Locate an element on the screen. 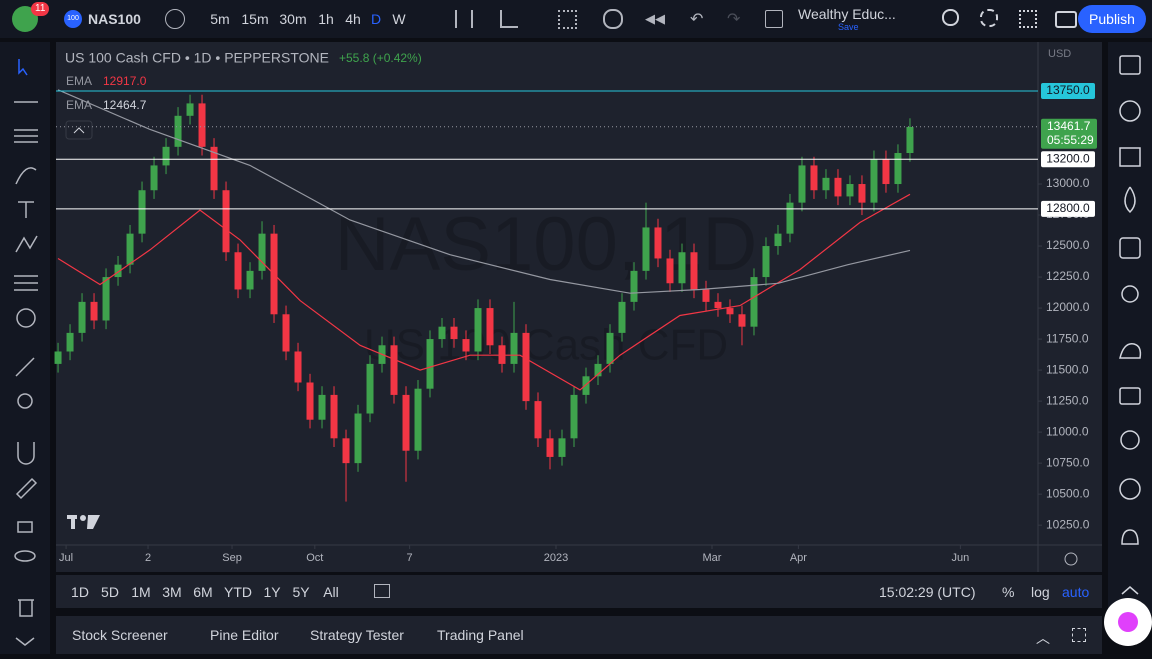 Image resolution: width=1152 pixels, height=659 pixels. calendar is located at coordinates (1130, 248).